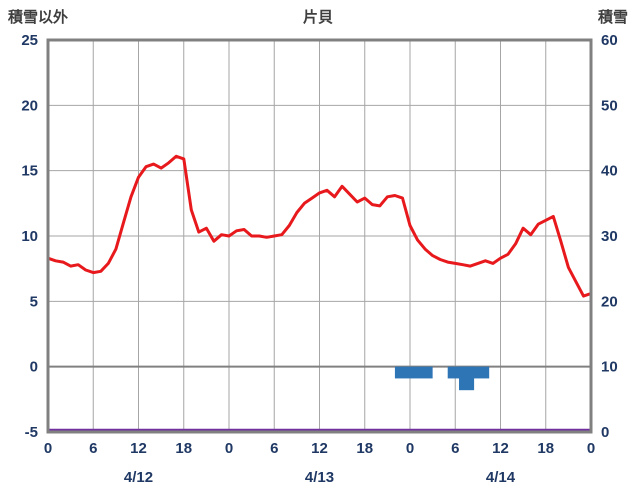  What do you see at coordinates (29, 171) in the screenshot?
I see `y-left-tick-label: 15` at bounding box center [29, 171].